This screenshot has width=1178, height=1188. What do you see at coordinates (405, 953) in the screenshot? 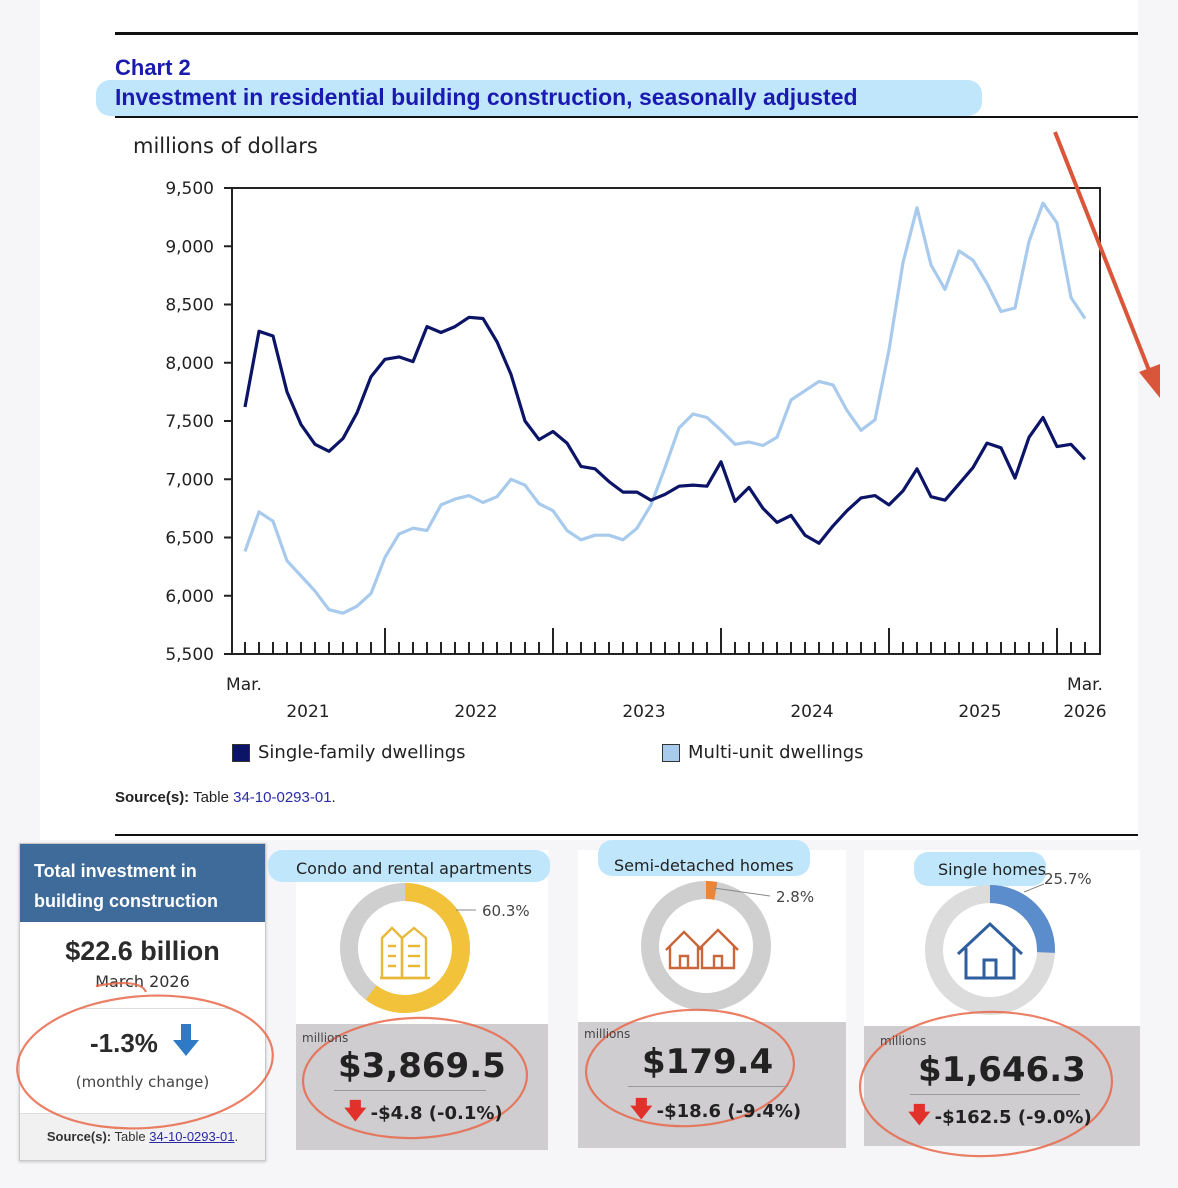
I see `condo-building-icon` at bounding box center [405, 953].